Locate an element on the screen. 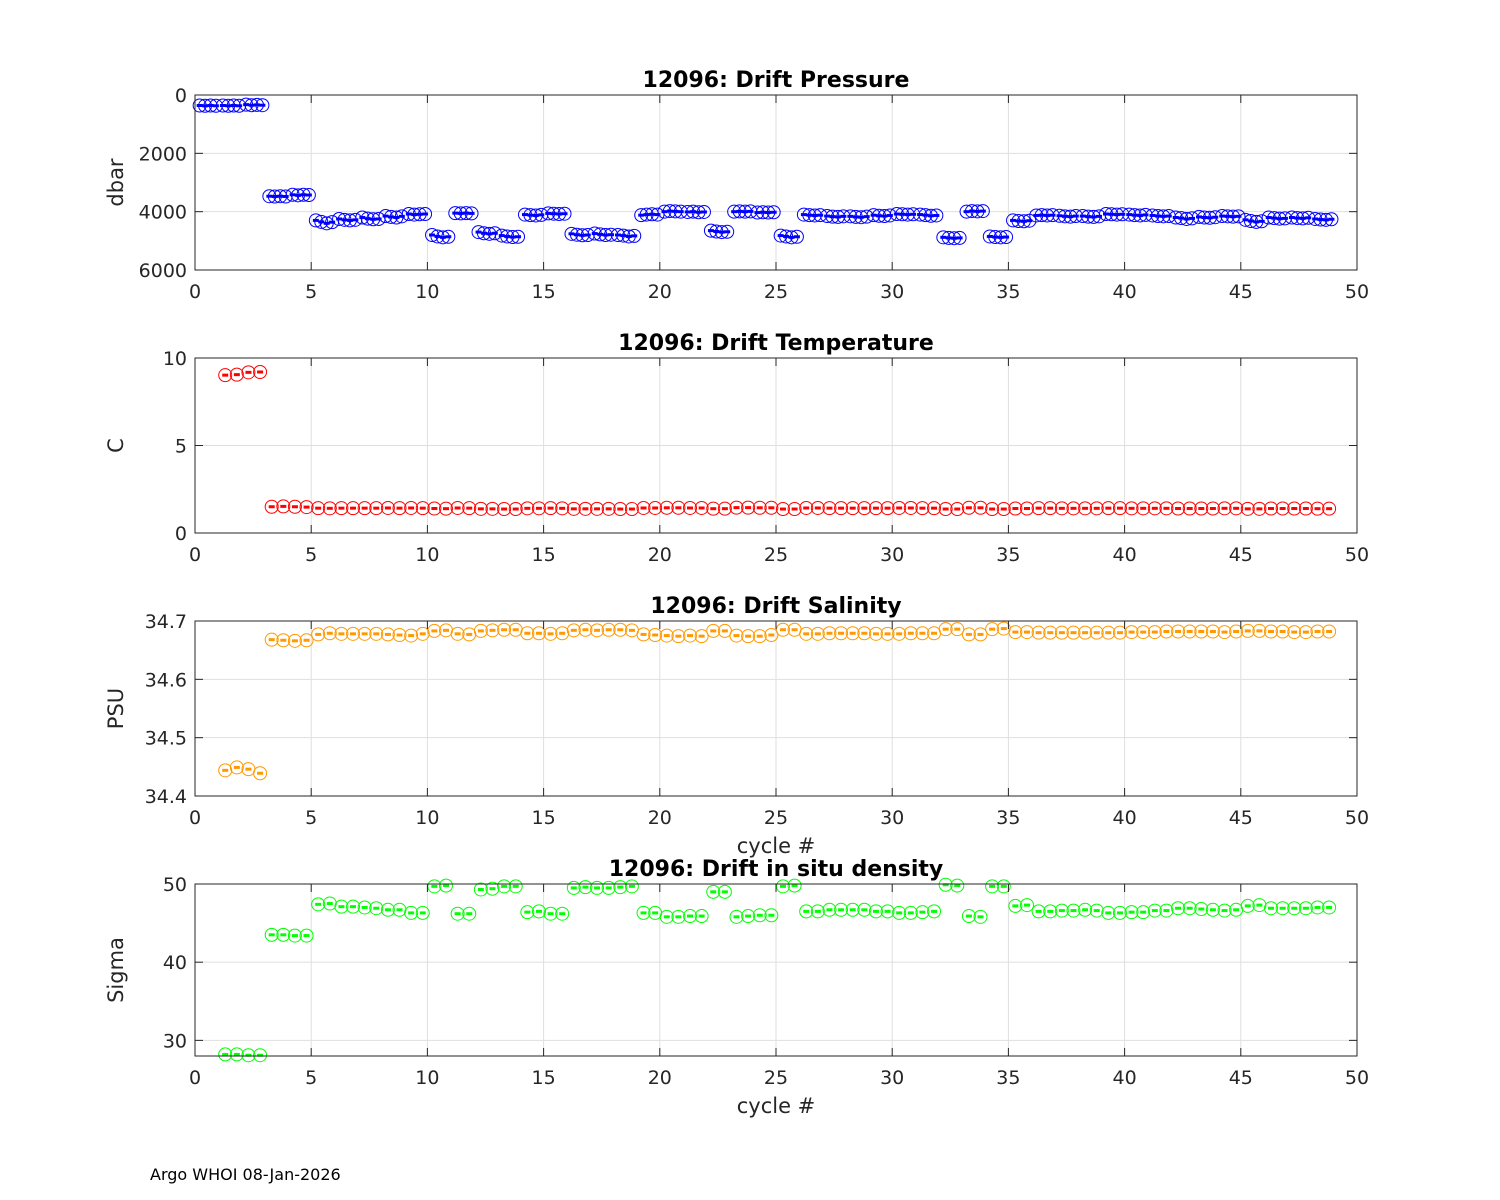 This screenshot has width=1500, height=1200. y-axis-label: PSU is located at coordinates (116, 708).